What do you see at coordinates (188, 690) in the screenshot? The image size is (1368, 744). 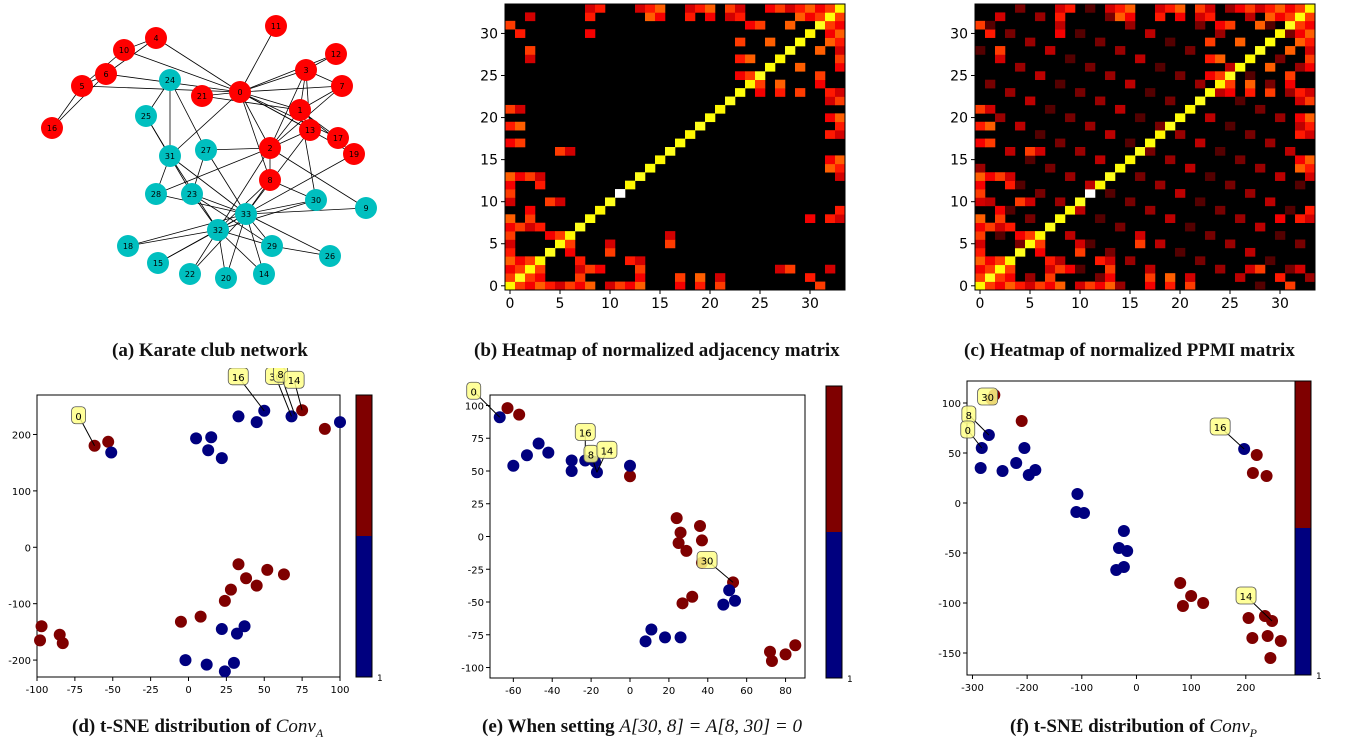 I see `x-tick-label: 0` at bounding box center [188, 690].